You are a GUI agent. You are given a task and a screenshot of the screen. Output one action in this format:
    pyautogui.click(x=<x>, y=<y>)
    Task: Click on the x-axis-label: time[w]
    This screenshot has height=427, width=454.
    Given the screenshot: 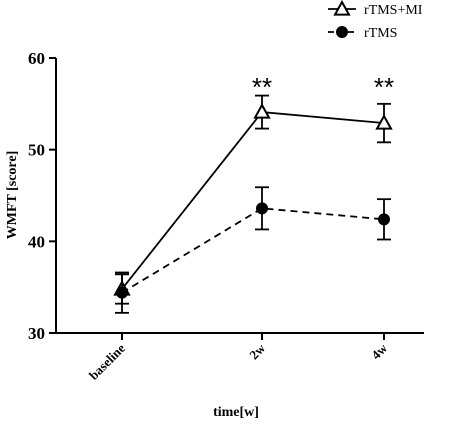 What is the action you would take?
    pyautogui.click(x=236, y=412)
    